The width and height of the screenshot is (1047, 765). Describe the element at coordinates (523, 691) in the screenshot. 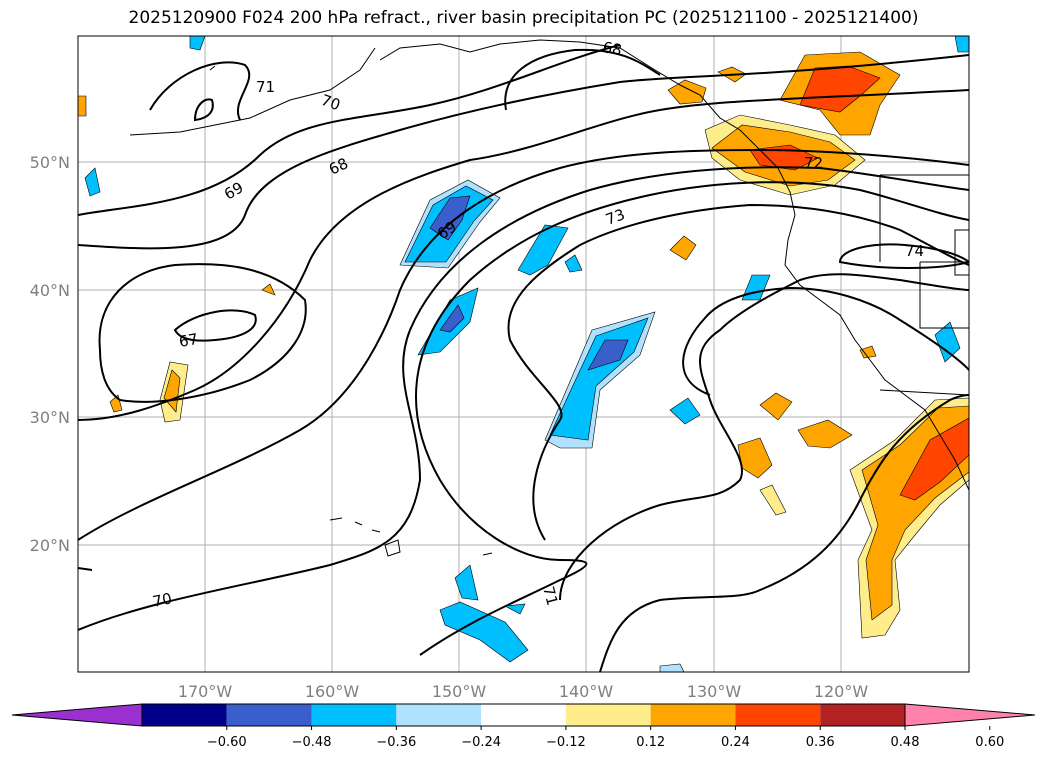

I see `longitude-labels: 170°W 160°W 150°W 140°W 130°W 120°W` at that location.